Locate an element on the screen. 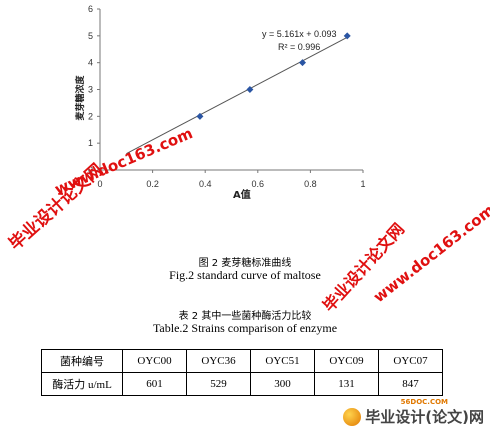  logo-text: 毕业设计(论文)网 is located at coordinates (424, 417).